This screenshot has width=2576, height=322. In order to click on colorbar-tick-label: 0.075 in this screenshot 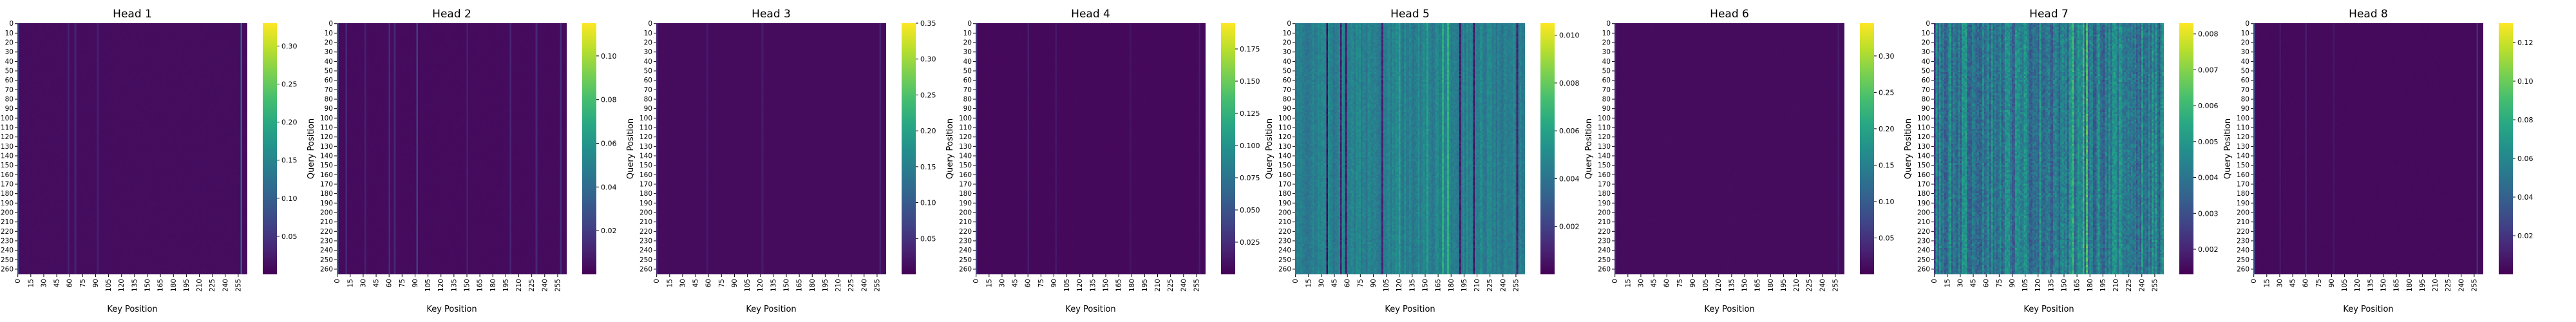, I will do `click(1250, 178)`.